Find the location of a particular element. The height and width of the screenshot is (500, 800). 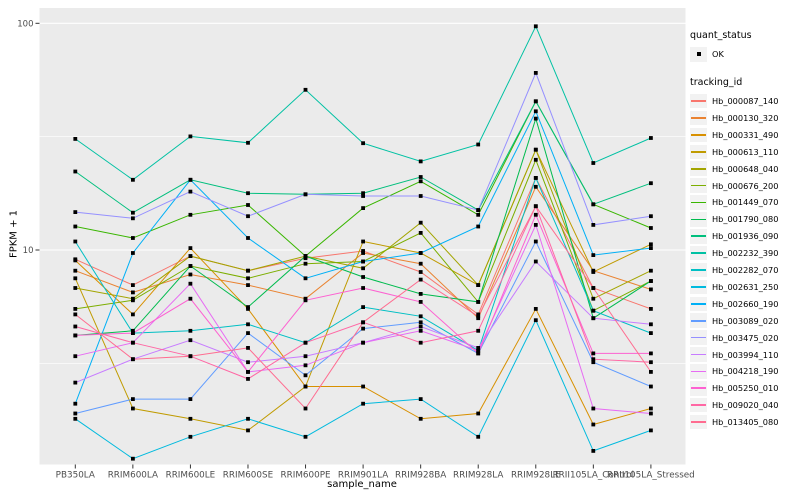

x-tick-label: RRIM901LA is located at coordinates (363, 476).